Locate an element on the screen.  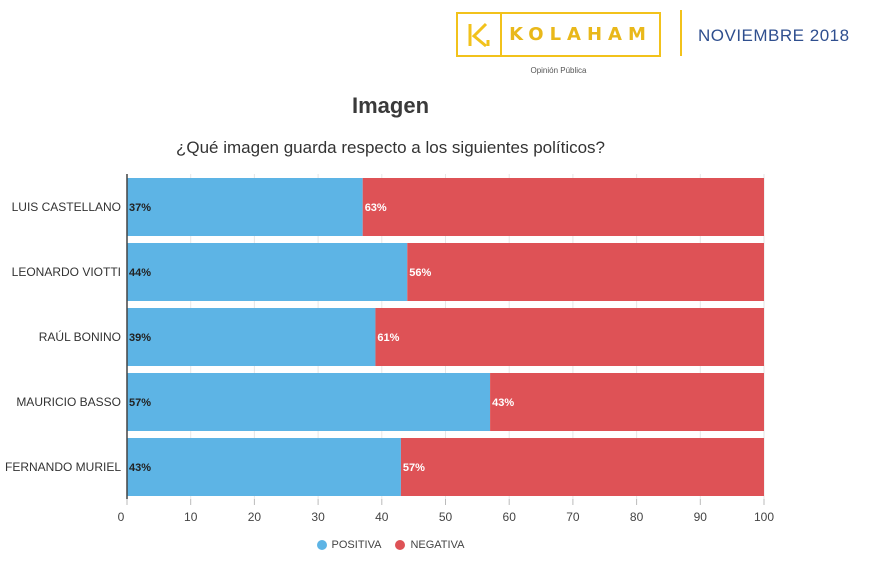
header-divider is located at coordinates (681, 33).